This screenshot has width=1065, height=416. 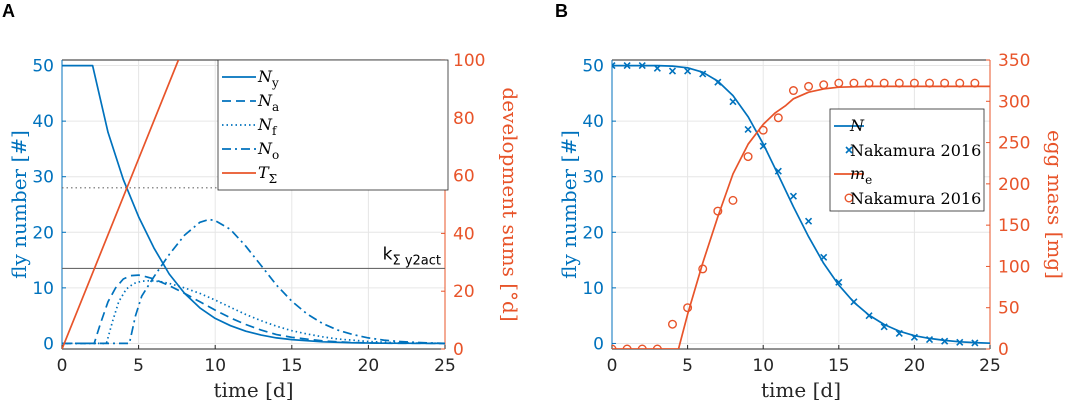 I want to click on y-axis-right-title: egg mass [mg], so click(x=1054, y=204).